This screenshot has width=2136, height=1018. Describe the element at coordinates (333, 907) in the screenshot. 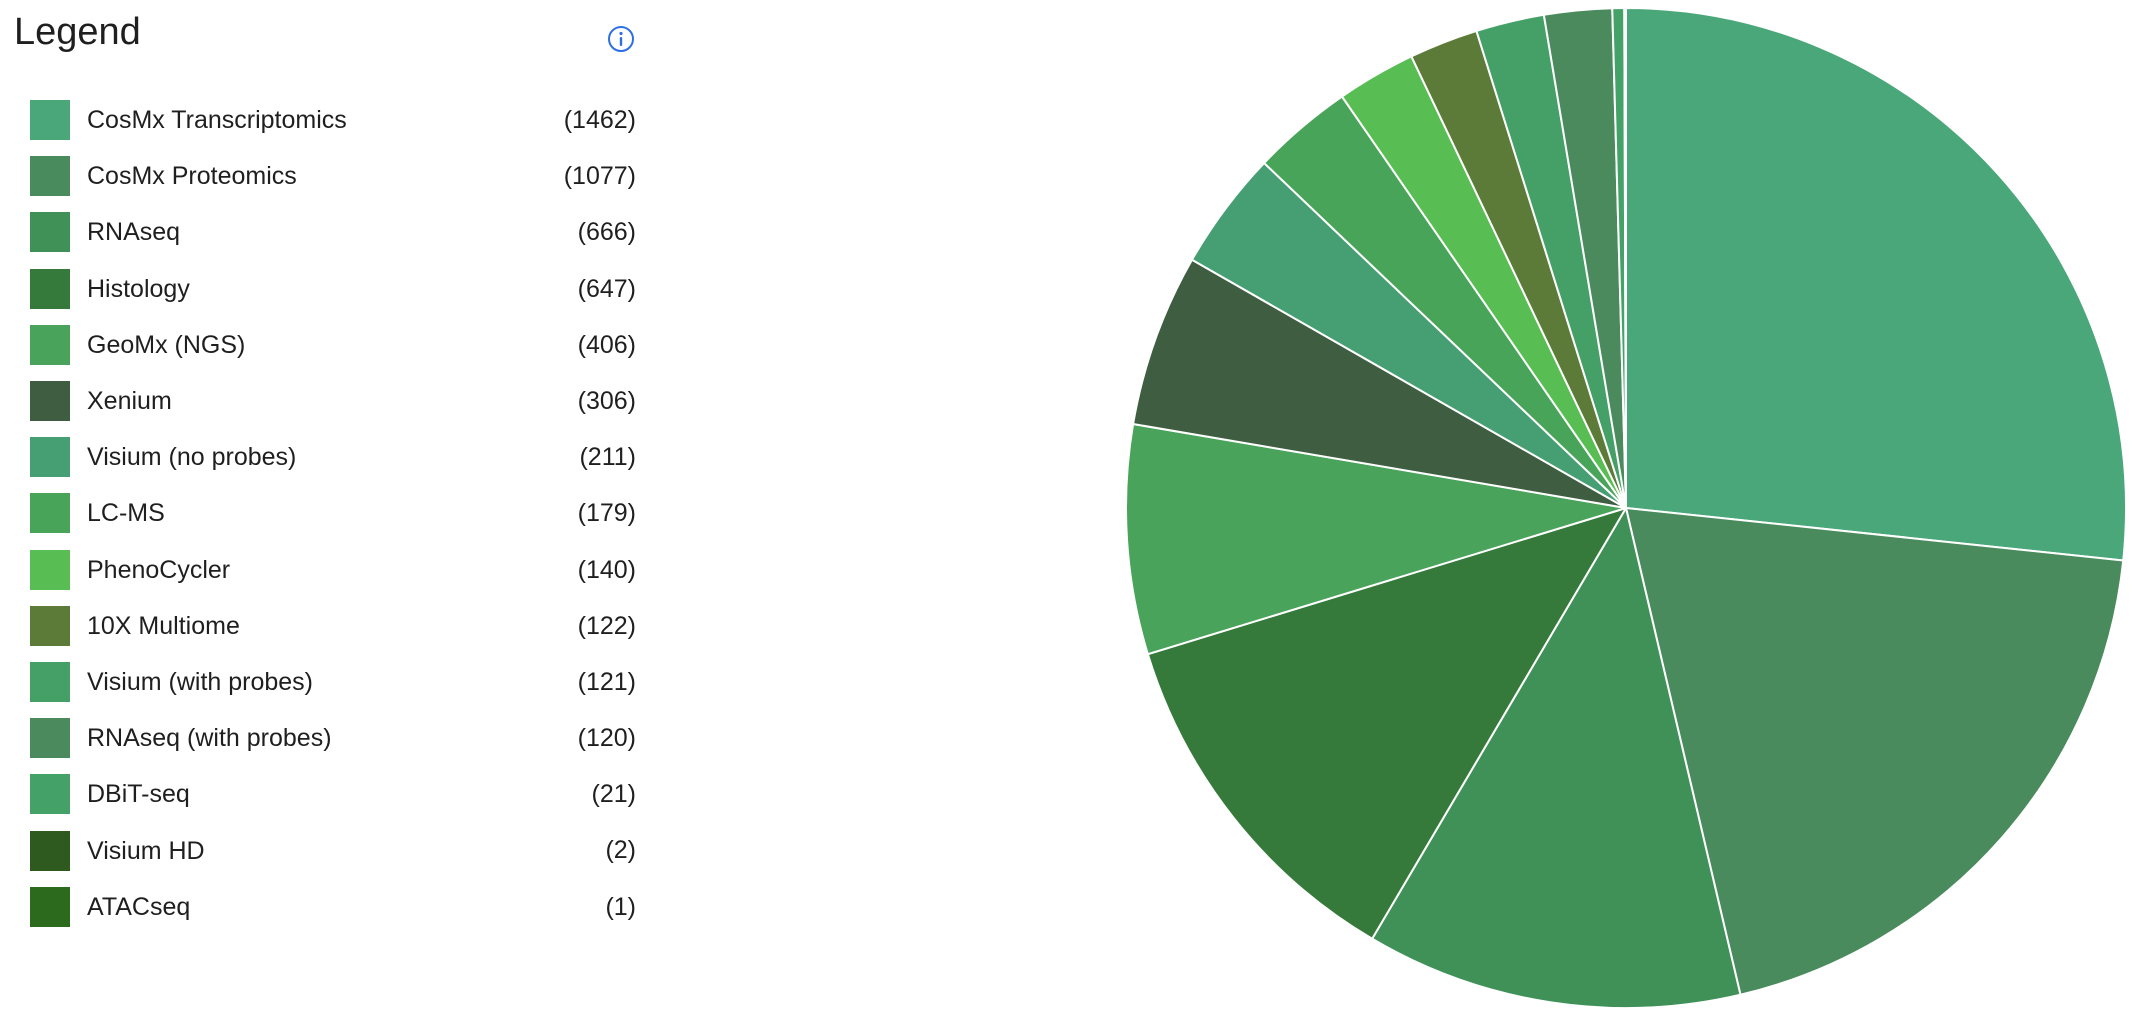

I see `legend-item: ATACseq (1)` at that location.